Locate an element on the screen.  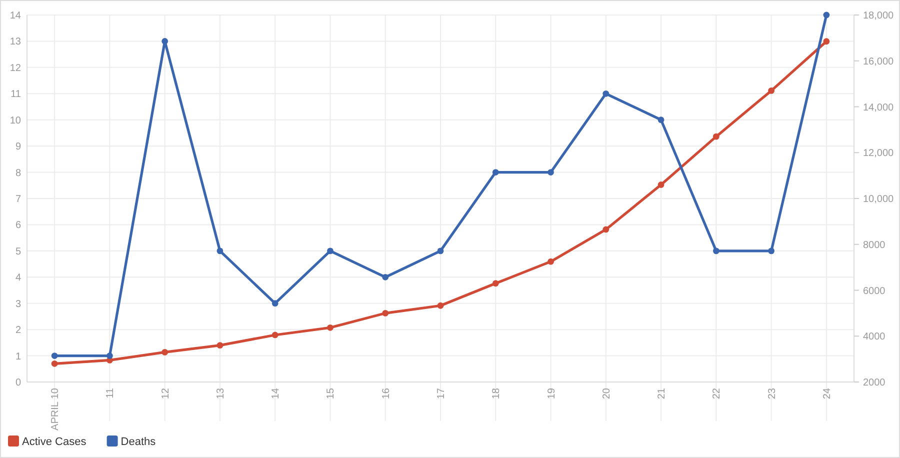
y2-tick-label: 14,000 is located at coordinates (878, 108).